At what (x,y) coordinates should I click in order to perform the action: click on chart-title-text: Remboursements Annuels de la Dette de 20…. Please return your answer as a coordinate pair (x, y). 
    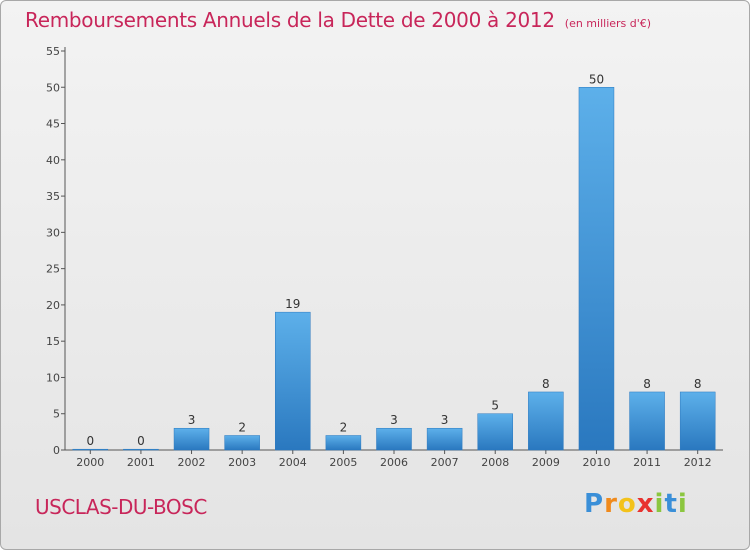
    Looking at the image, I should click on (290, 20).